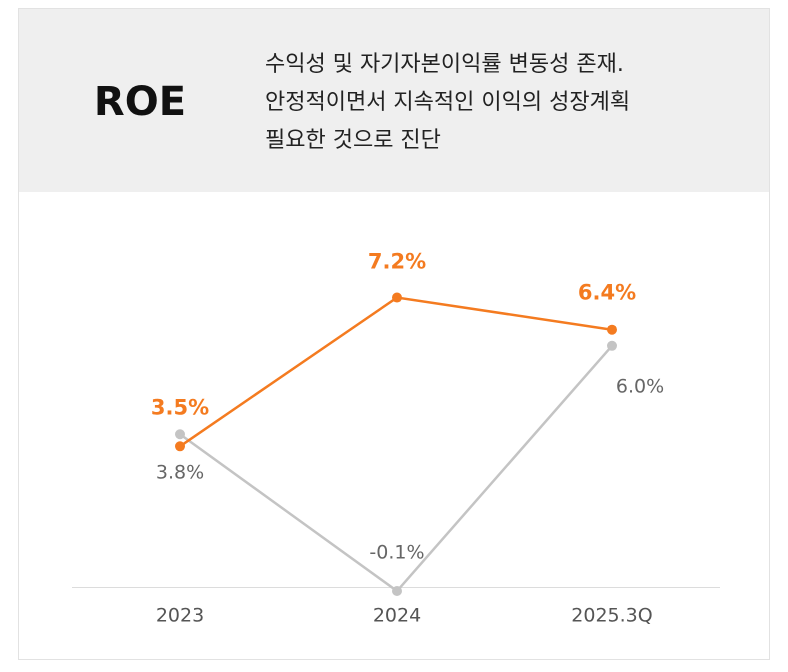 The height and width of the screenshot is (672, 788). I want to click on data-label: -0.1%, so click(396, 553).